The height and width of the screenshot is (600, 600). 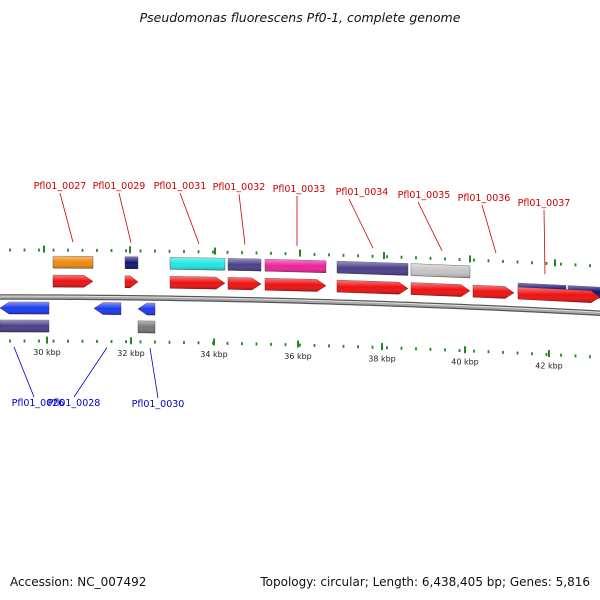 I want to click on forward-gene-label: Pfl01_0035, so click(x=424, y=195).